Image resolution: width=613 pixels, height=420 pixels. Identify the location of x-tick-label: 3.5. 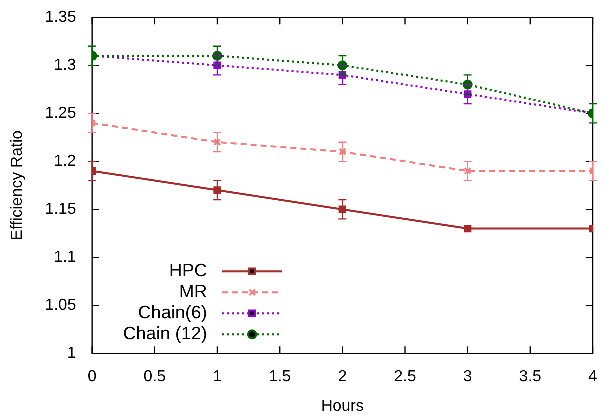
(530, 377).